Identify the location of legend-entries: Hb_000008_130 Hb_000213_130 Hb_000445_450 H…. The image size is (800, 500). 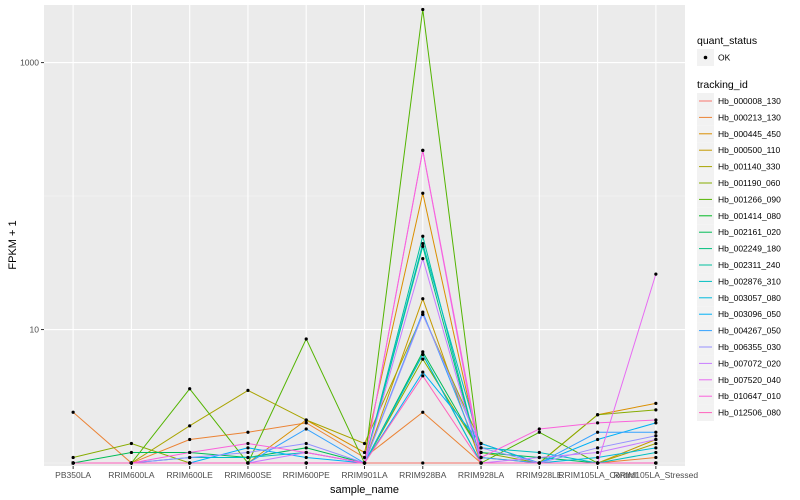
(739, 257).